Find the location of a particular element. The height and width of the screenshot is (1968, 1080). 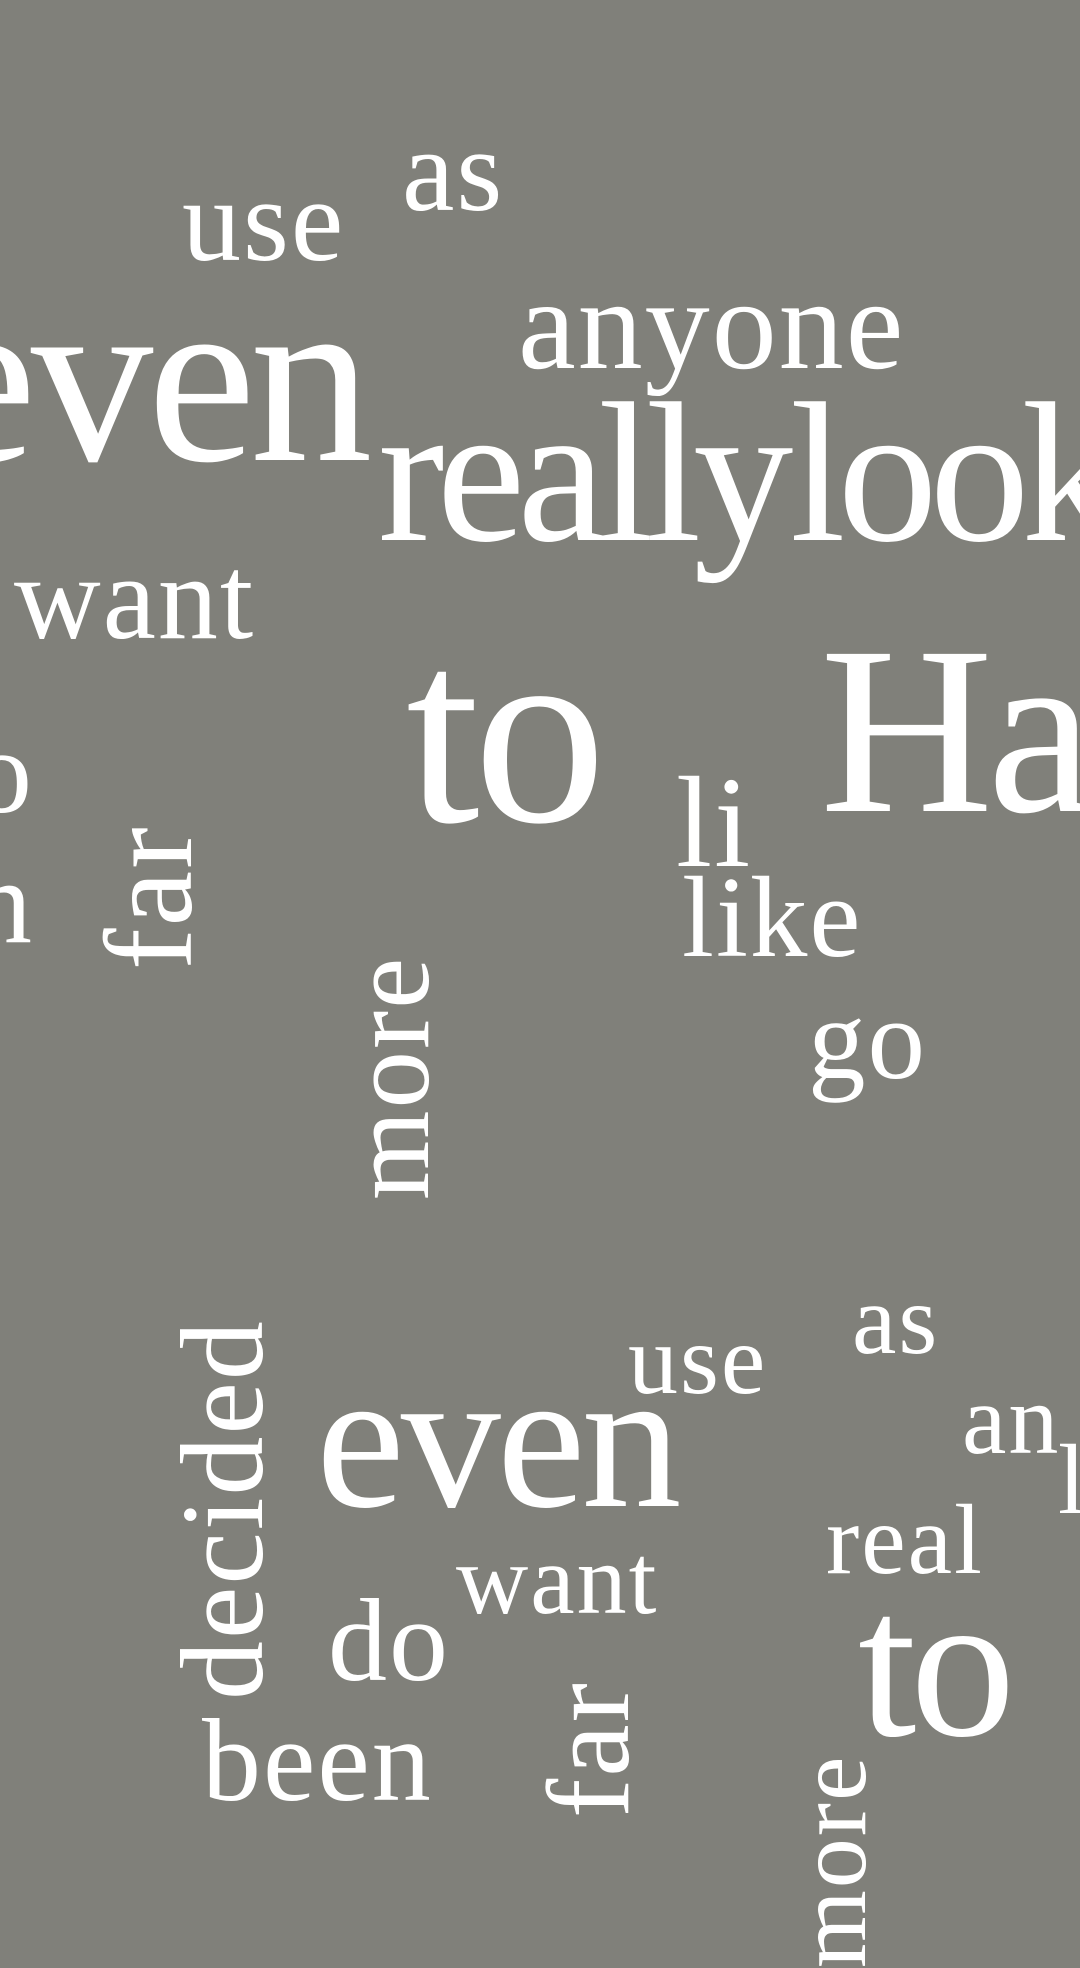

word-use-2: use is located at coordinates (698, 1359).